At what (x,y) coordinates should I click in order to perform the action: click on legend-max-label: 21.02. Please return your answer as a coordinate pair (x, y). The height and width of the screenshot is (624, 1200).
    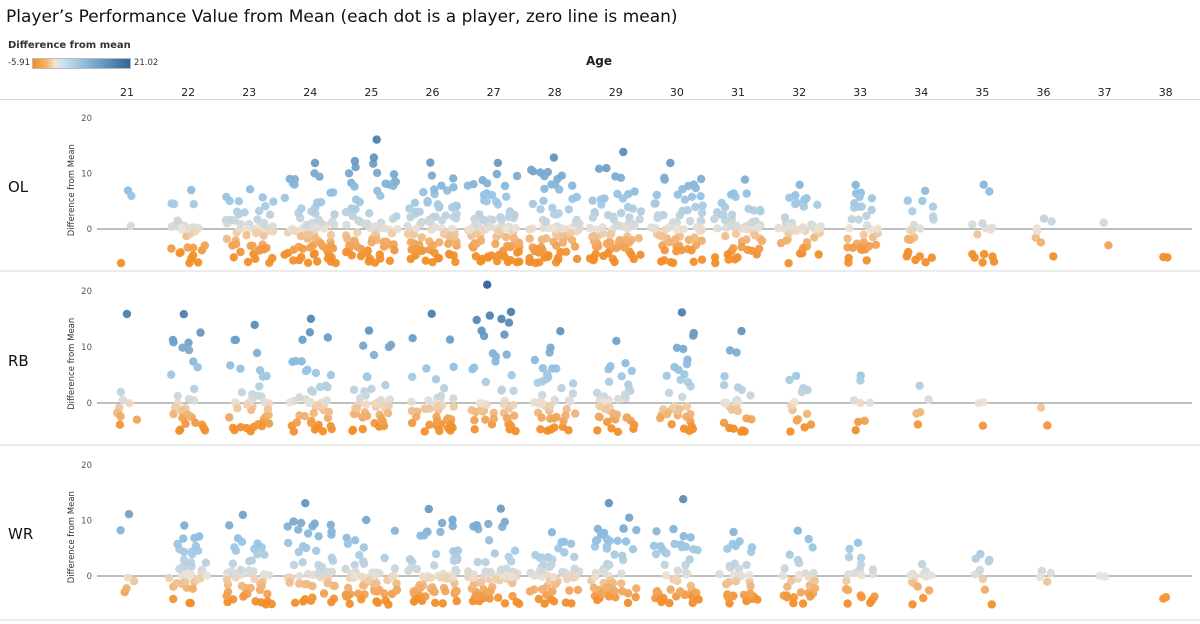
    Looking at the image, I should click on (146, 63).